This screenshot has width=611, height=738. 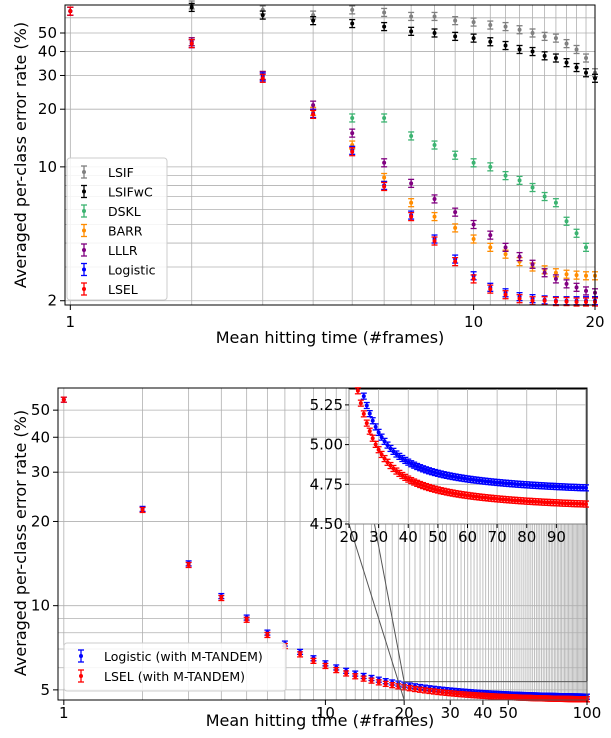 What do you see at coordinates (40, 472) in the screenshot?
I see `bottom-ytick-label: 30` at bounding box center [40, 472].